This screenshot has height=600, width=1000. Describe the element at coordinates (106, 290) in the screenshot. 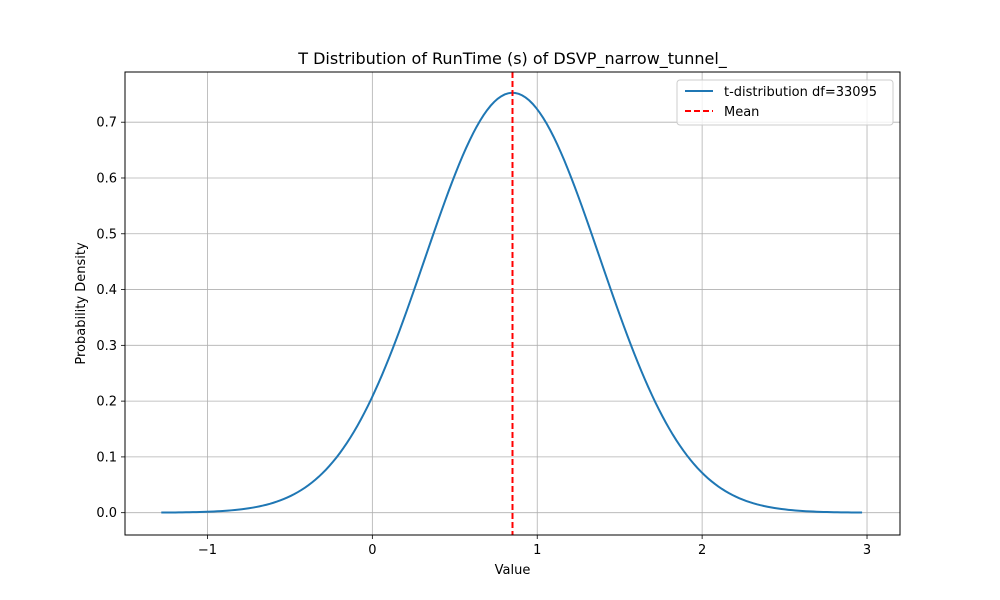

I see `y-tick-label: 0.4` at that location.